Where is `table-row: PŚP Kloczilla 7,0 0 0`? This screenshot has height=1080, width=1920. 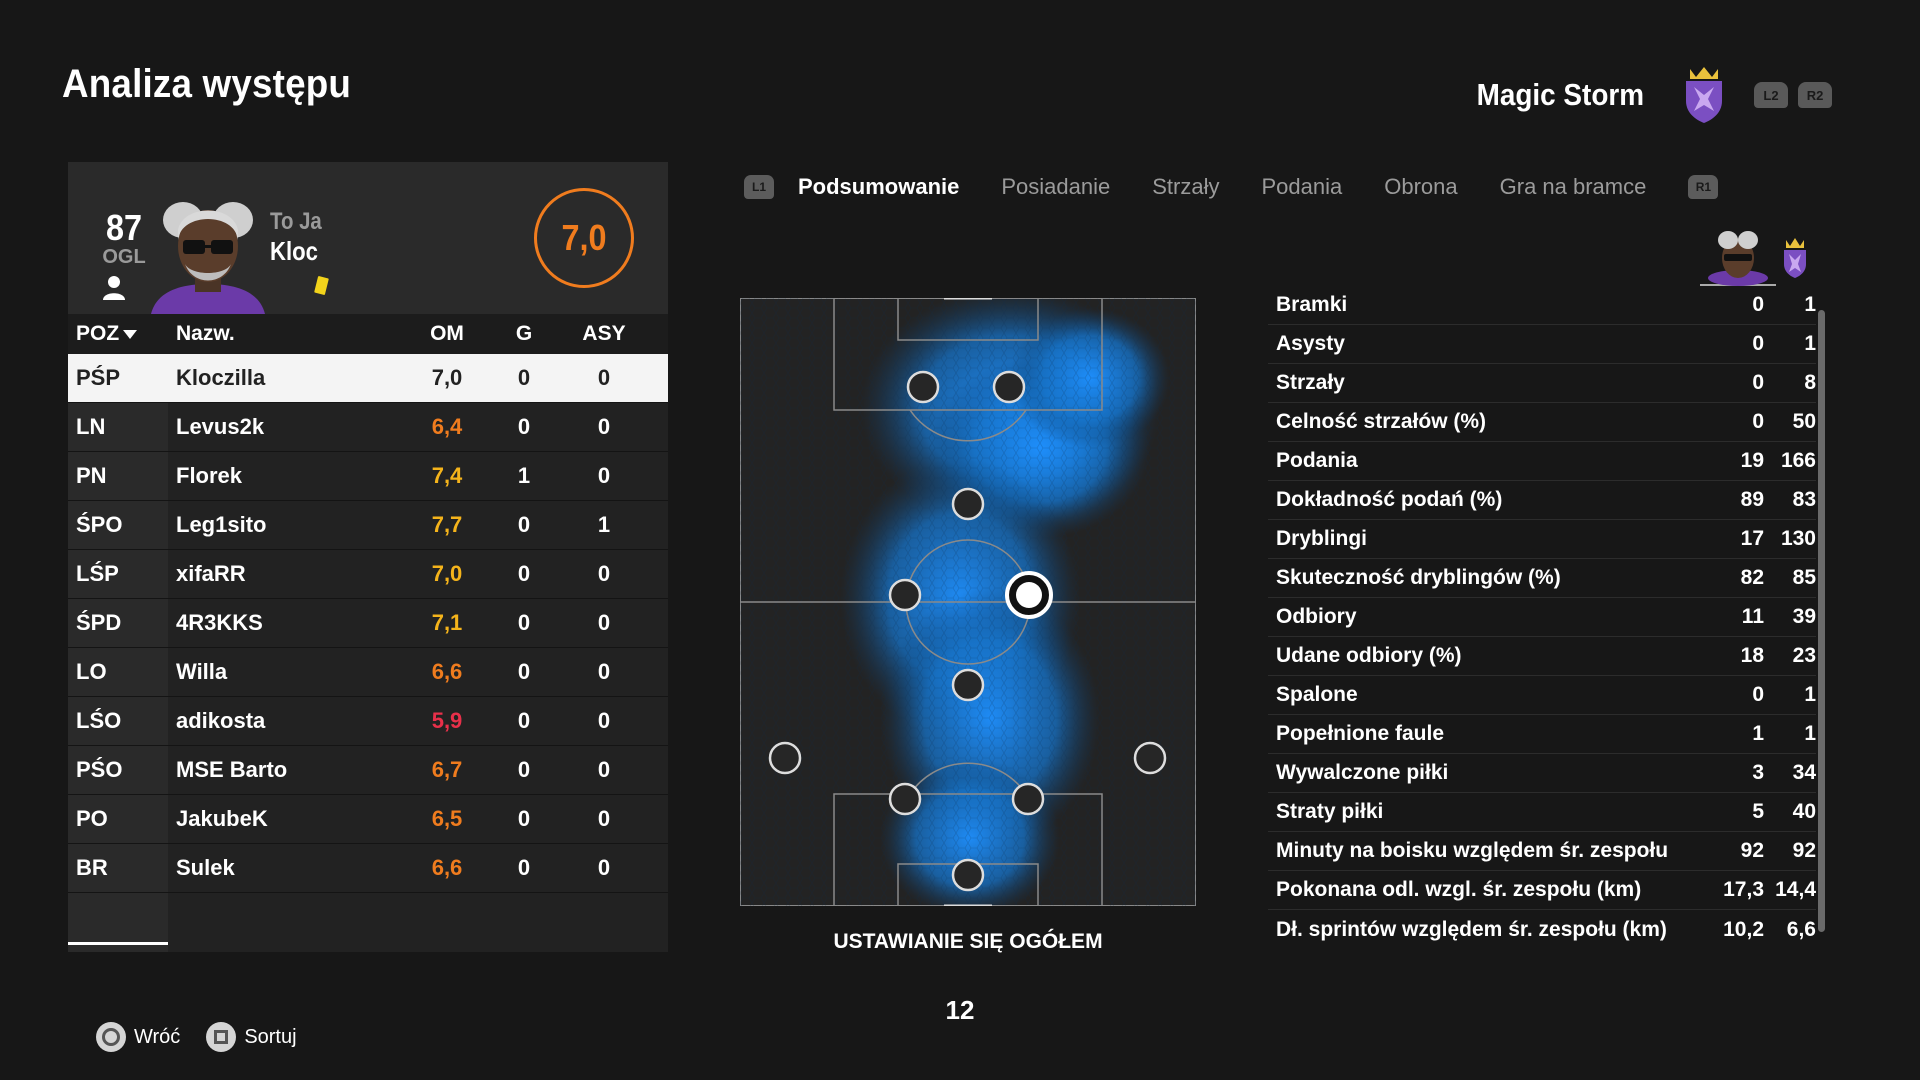 table-row: PŚP Kloczilla 7,0 0 0 is located at coordinates (368, 378).